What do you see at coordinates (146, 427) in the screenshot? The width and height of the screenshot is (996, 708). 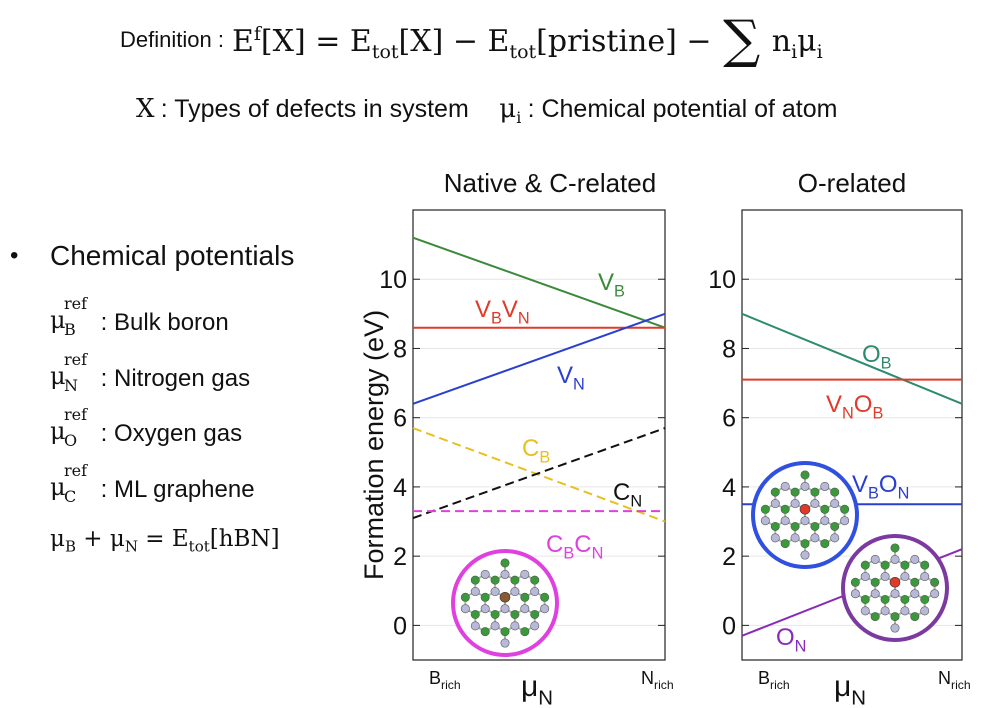 I see `cp-item-oxygen: μ ref O : Oxygen gas` at bounding box center [146, 427].